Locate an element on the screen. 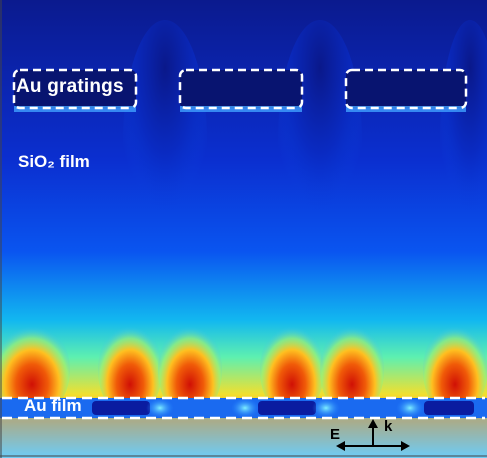  e-arrow-head-left is located at coordinates (340, 446).